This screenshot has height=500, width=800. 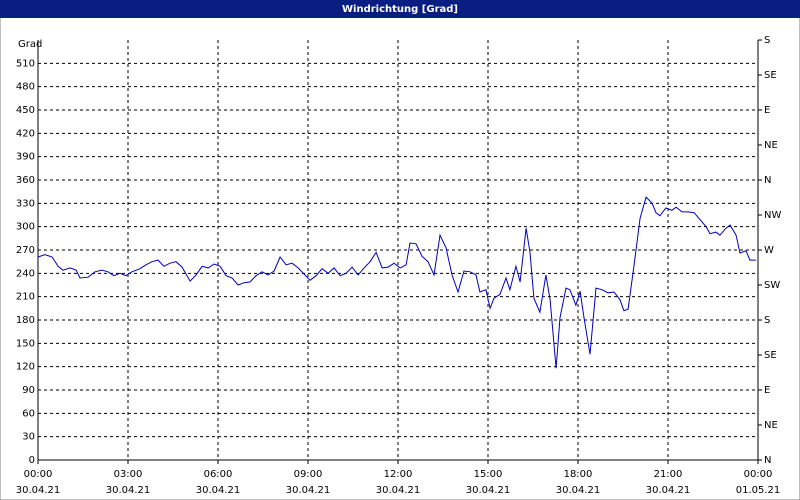 I want to click on y-tick-label: 150, so click(x=25, y=343).